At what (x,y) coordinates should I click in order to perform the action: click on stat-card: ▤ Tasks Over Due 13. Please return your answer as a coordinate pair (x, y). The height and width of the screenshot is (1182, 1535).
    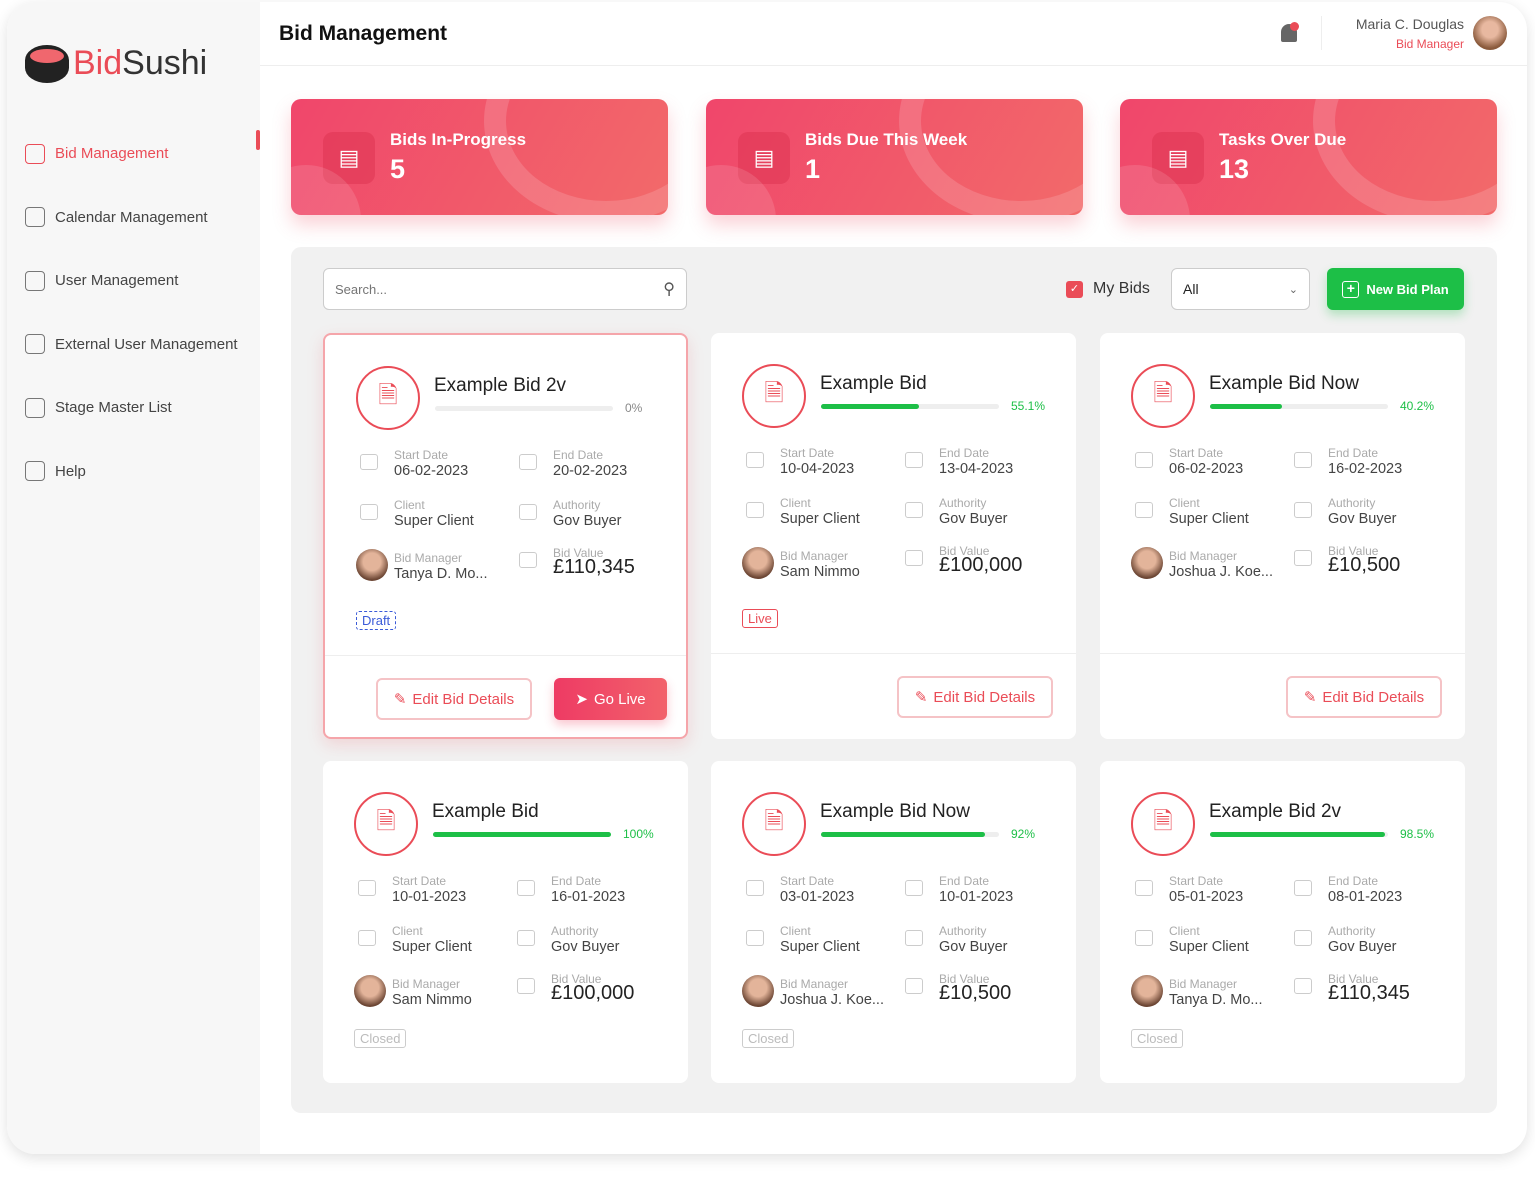
    Looking at the image, I should click on (1308, 157).